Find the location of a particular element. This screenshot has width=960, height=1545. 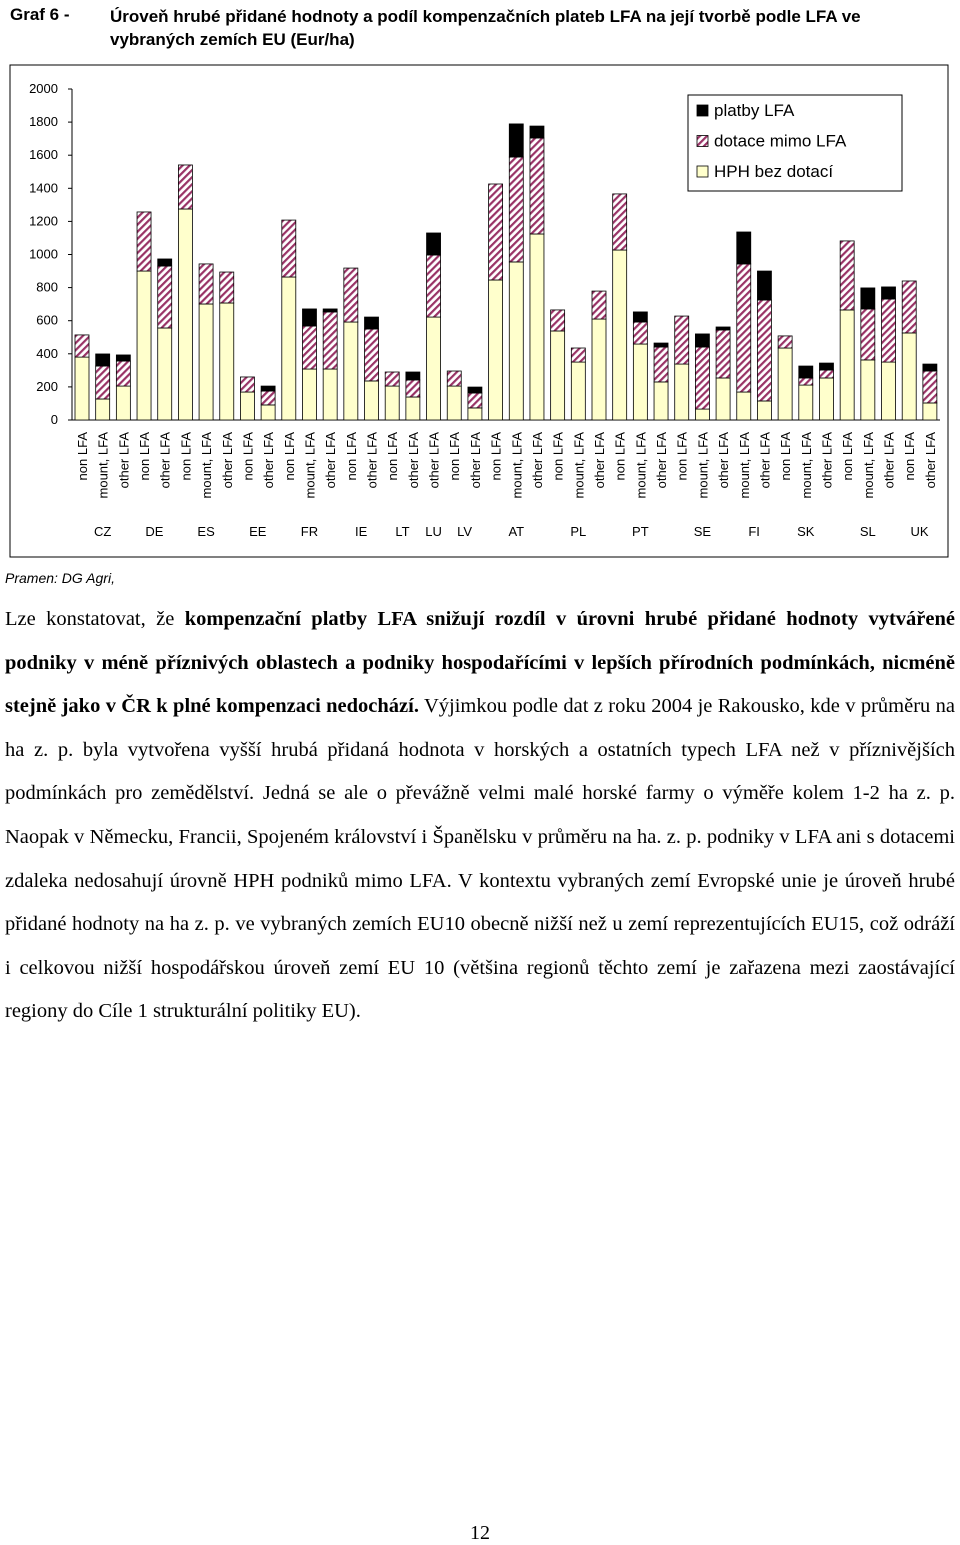

legend is located at coordinates (795, 143).